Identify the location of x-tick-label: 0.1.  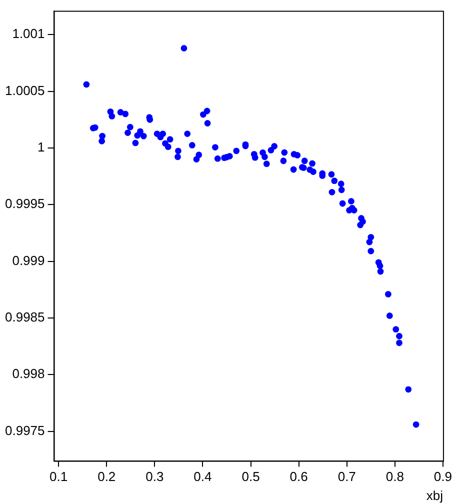
(59, 476).